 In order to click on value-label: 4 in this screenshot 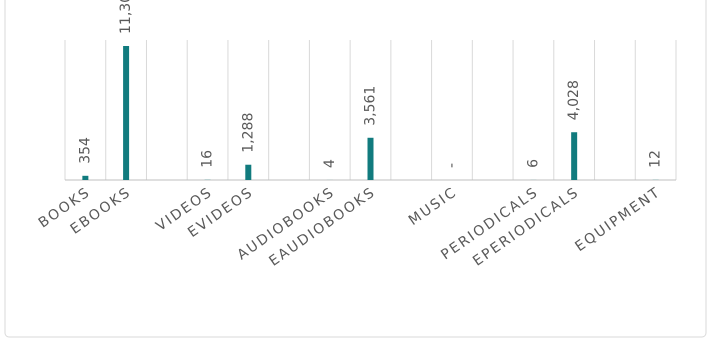, I will do `click(330, 163)`.